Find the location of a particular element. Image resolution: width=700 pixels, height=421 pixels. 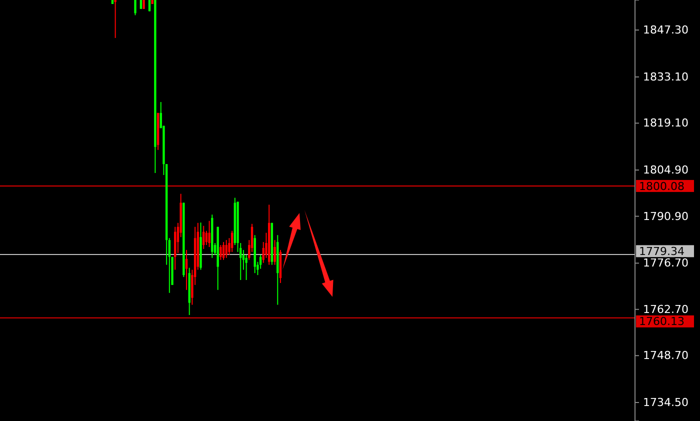

ref-line-label: 1760.13 is located at coordinates (661, 321).